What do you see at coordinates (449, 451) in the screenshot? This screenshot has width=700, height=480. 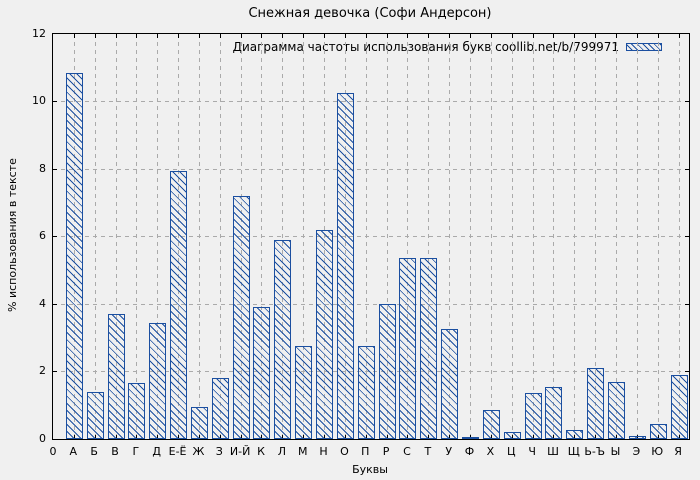 I see `x-tick-label: У` at bounding box center [449, 451].